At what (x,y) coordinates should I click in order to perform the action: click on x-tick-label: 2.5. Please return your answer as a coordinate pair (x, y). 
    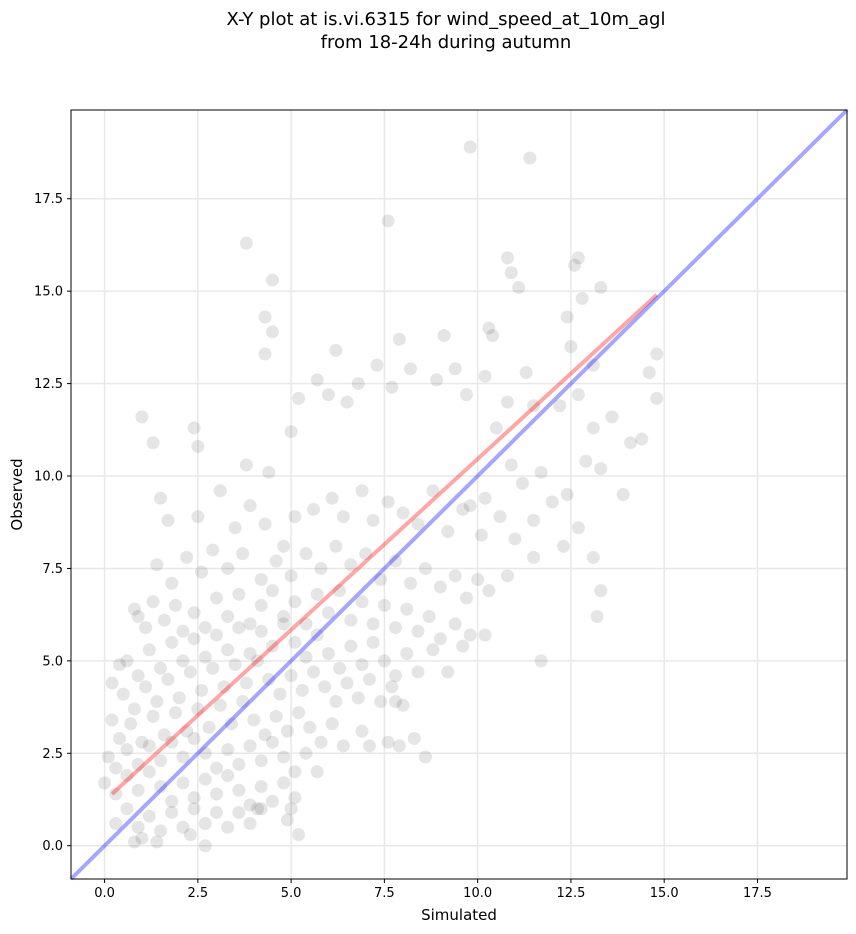
    Looking at the image, I should click on (198, 893).